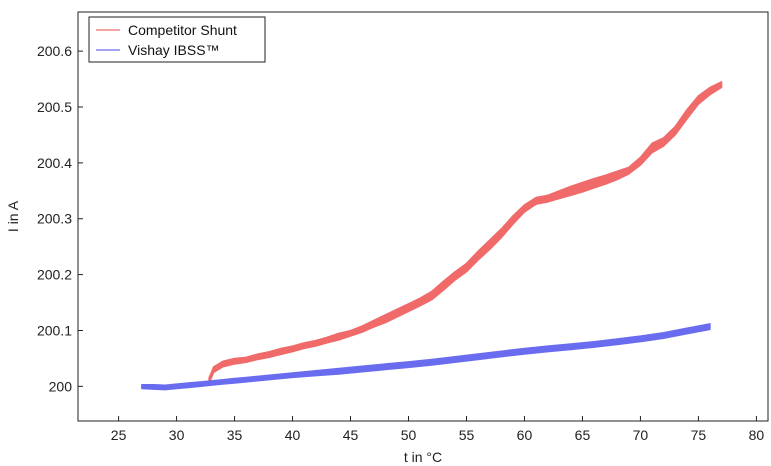 Image resolution: width=771 pixels, height=466 pixels. What do you see at coordinates (54, 219) in the screenshot?
I see `y-tick-label: 200.3` at bounding box center [54, 219].